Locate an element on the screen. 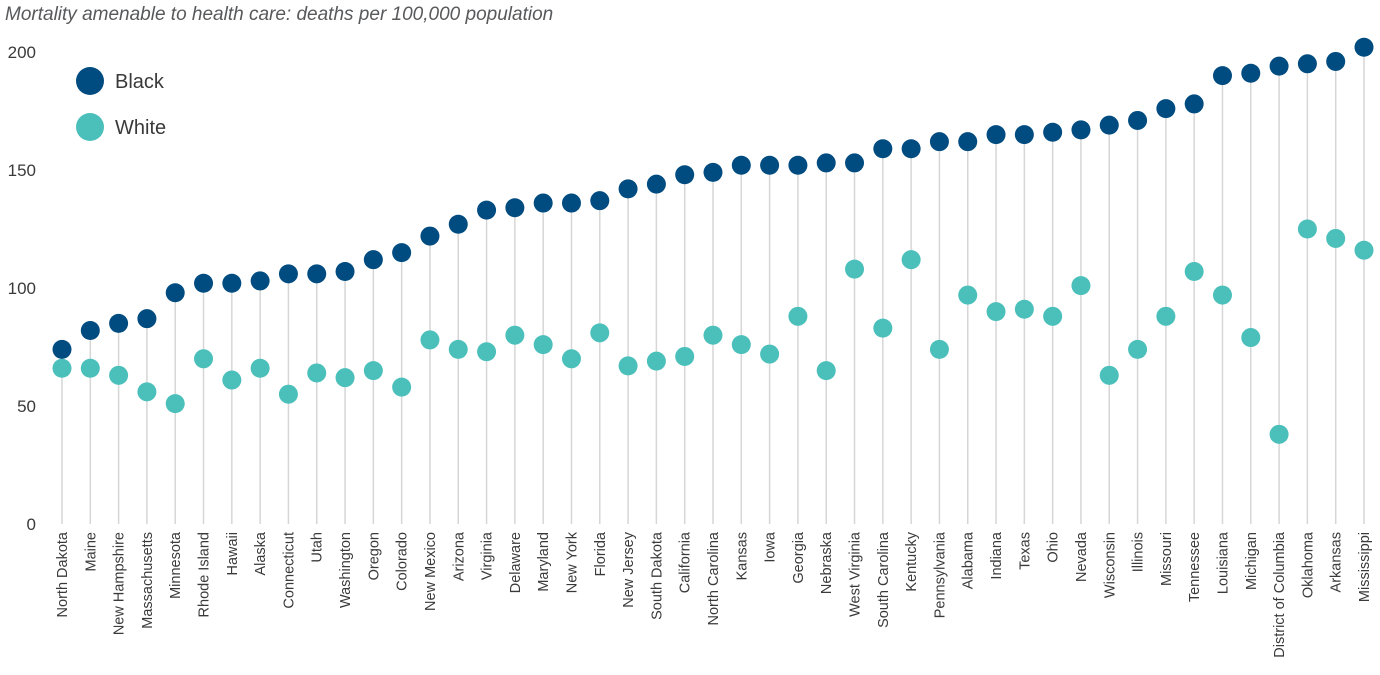 The width and height of the screenshot is (1380, 675). point-white-hawaii is located at coordinates (232, 380).